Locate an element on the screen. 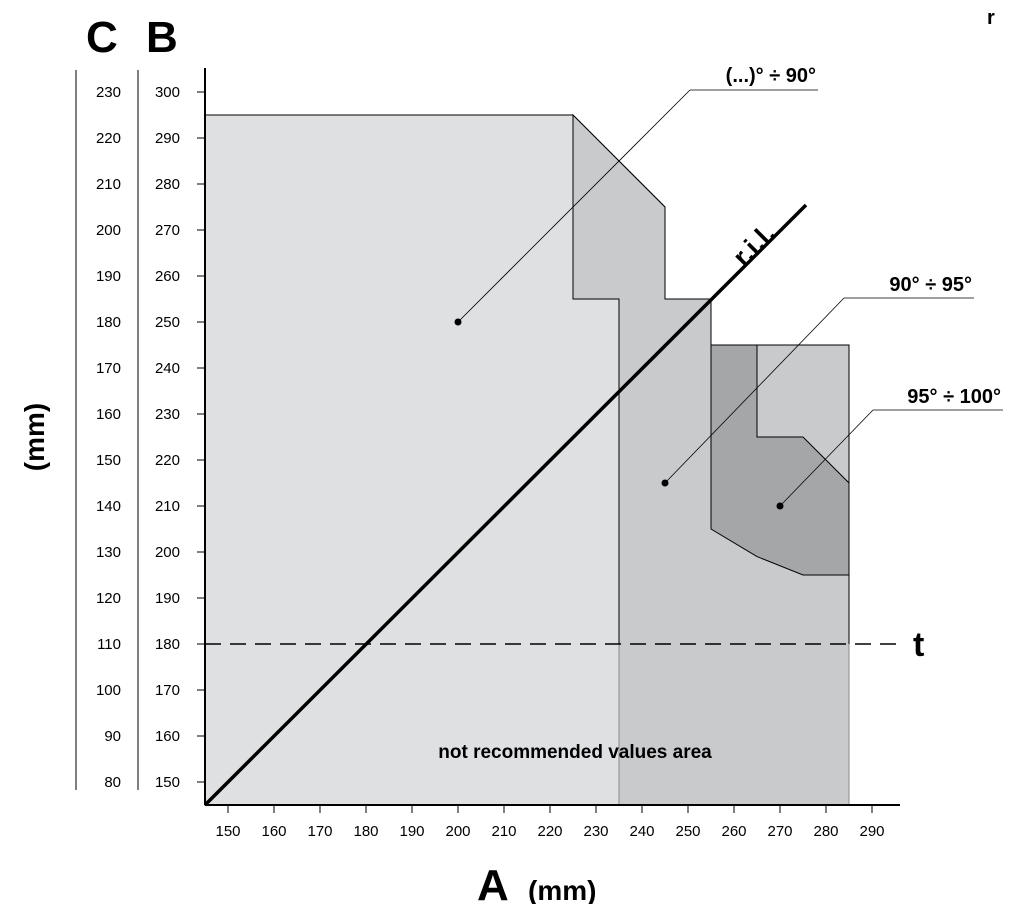 The height and width of the screenshot is (904, 1011). y-tick-label-b-230: 230 is located at coordinates (167, 414).